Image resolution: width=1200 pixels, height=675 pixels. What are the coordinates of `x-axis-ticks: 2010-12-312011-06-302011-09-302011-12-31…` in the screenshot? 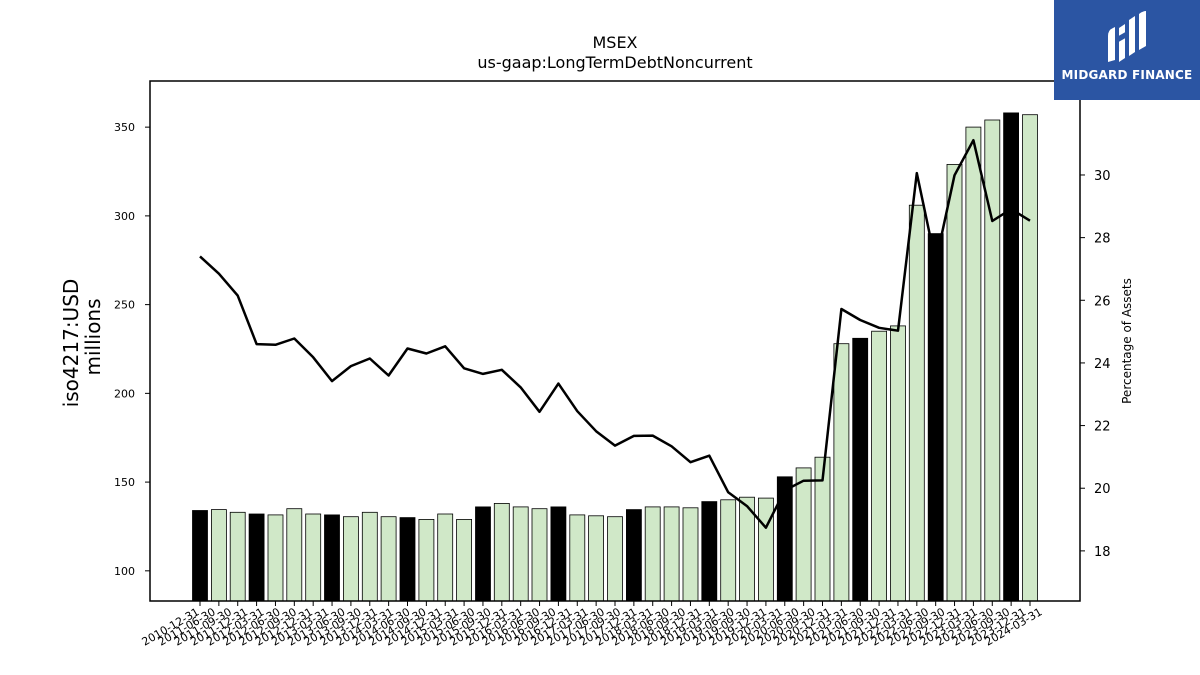 It's located at (592, 625).